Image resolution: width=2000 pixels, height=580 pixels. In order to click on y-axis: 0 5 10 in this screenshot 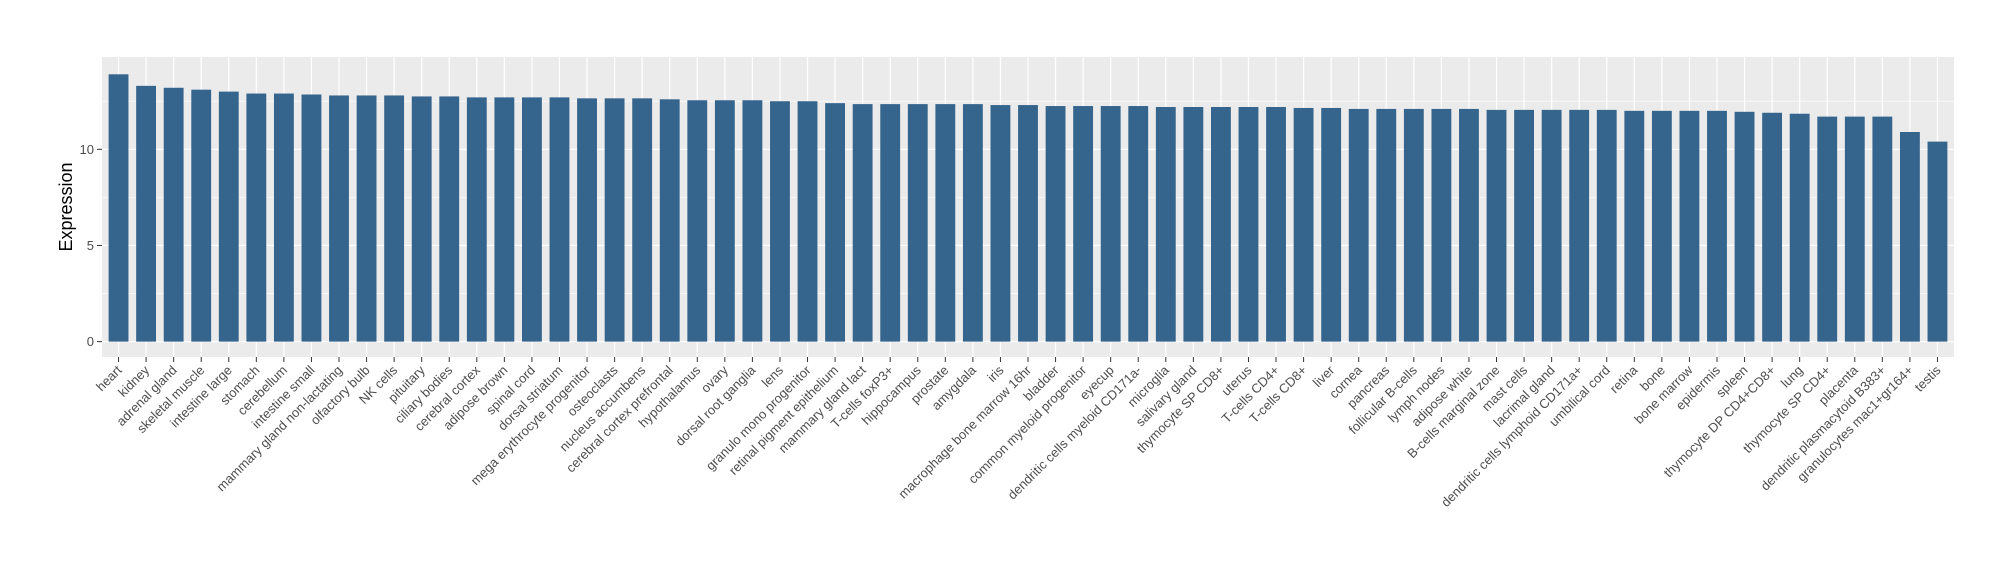, I will do `click(91, 245)`.